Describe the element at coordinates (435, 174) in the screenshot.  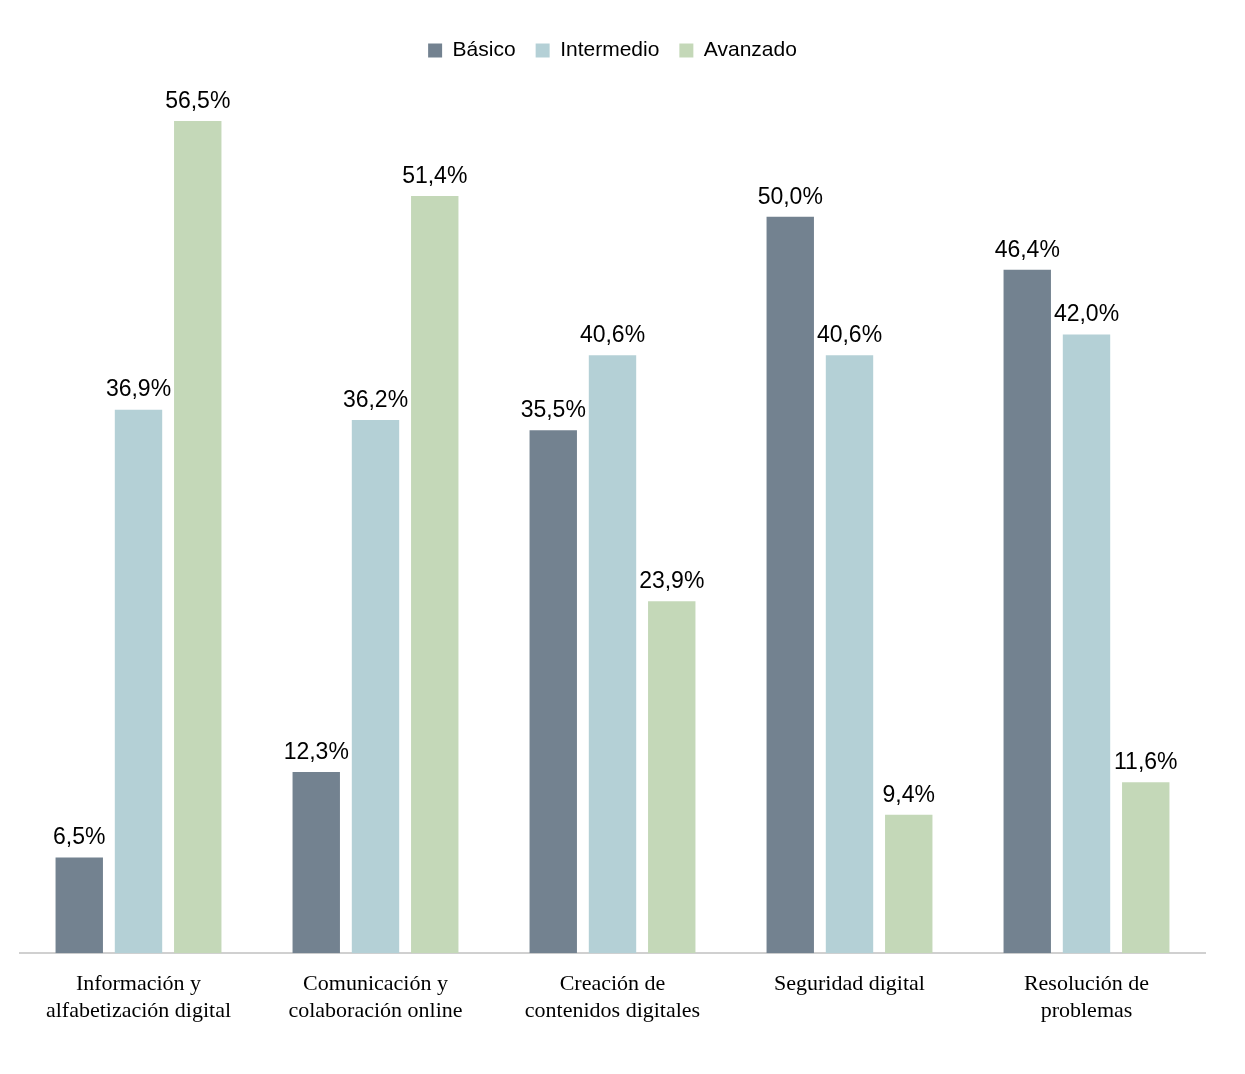
I see `data-label: 51,4%` at that location.